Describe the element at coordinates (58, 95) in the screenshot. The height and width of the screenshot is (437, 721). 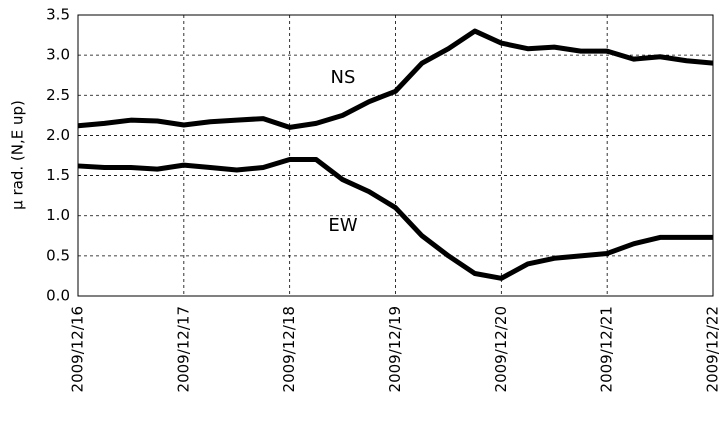
I see `y-tick-label: 2.5` at that location.